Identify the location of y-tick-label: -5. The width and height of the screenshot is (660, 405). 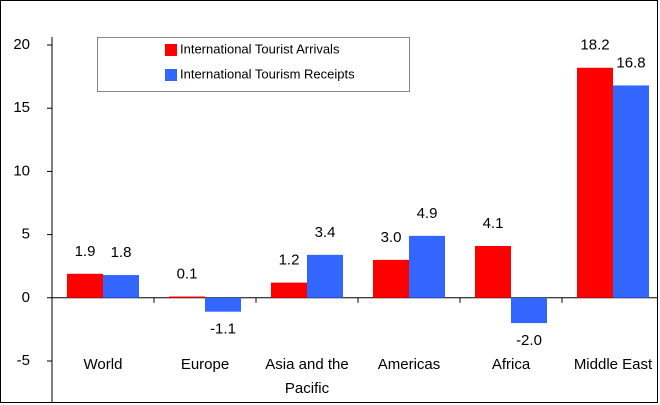
(23, 360).